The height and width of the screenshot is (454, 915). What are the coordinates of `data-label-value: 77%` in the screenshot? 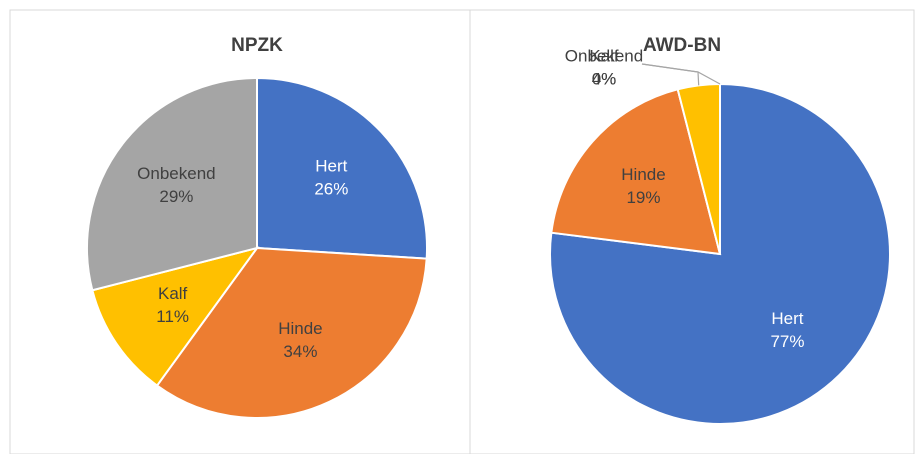 It's located at (787, 341).